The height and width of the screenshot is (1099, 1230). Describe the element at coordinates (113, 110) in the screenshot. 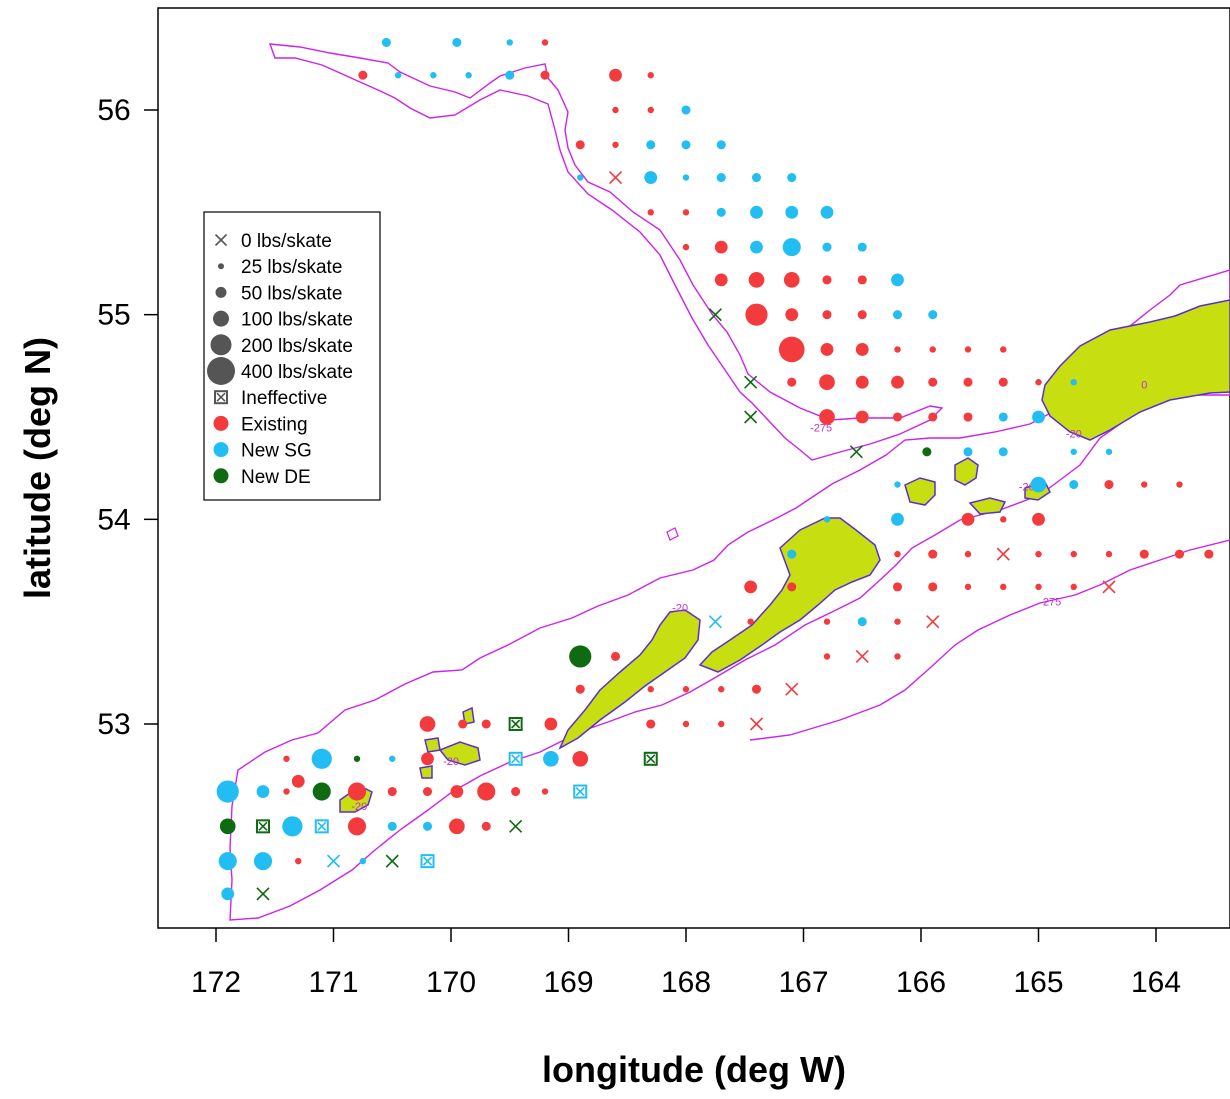

I see `y-tick-label: 56` at that location.